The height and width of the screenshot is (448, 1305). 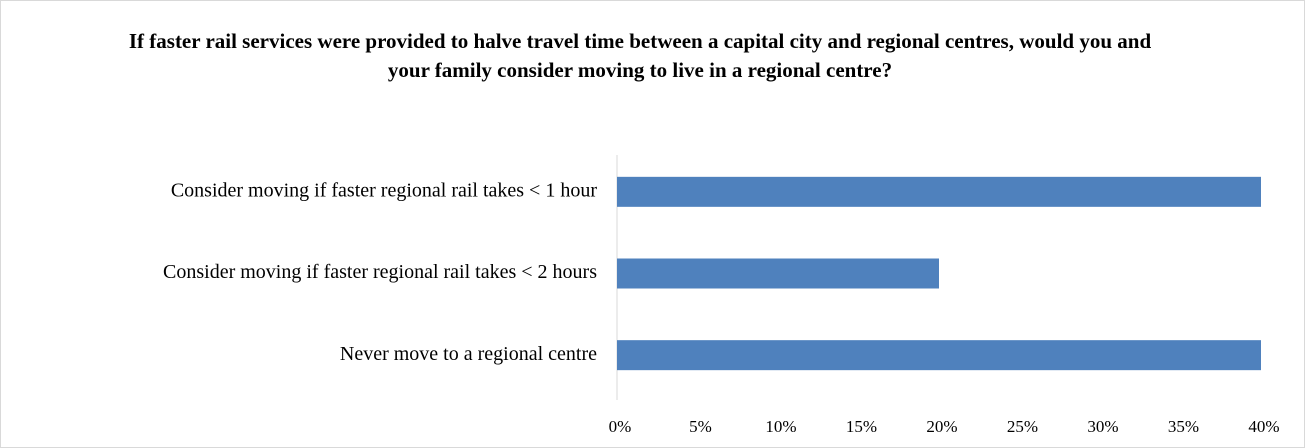 I want to click on x-tick-label: 35%, so click(x=1183, y=426).